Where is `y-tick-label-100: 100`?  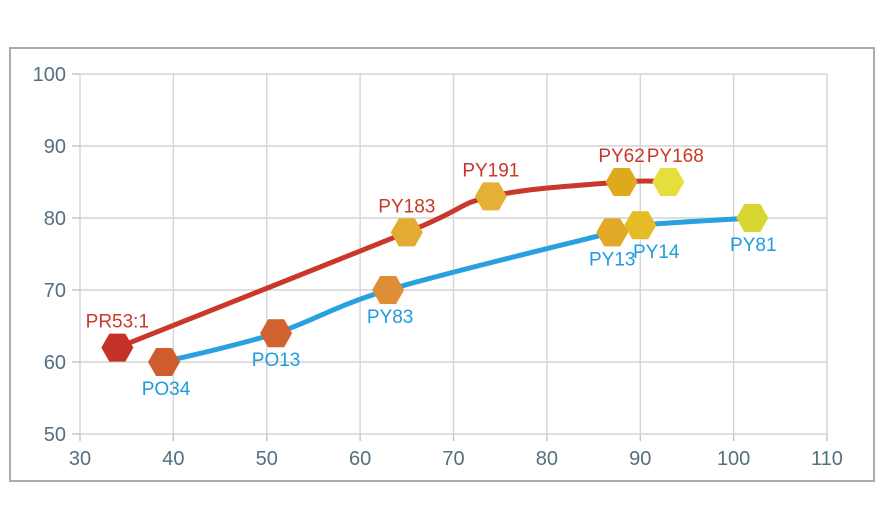
y-tick-label-100: 100 is located at coordinates (49, 75).